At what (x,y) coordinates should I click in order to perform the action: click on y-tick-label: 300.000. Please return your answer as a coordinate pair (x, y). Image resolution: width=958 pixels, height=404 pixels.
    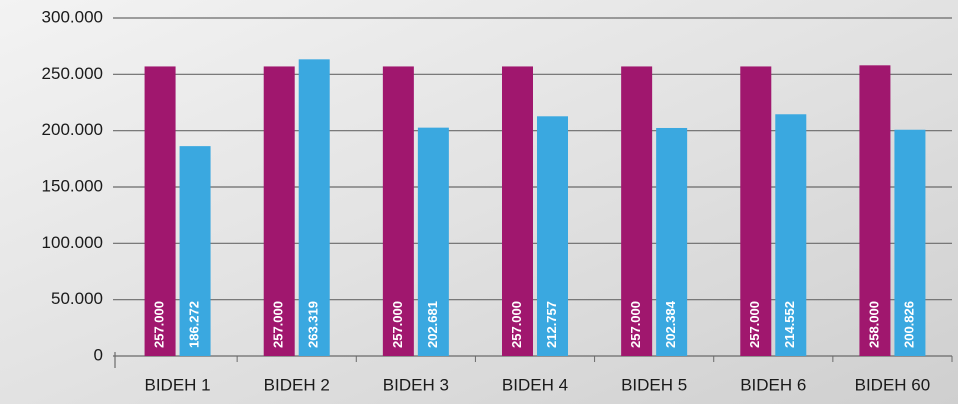
    Looking at the image, I should click on (72, 16).